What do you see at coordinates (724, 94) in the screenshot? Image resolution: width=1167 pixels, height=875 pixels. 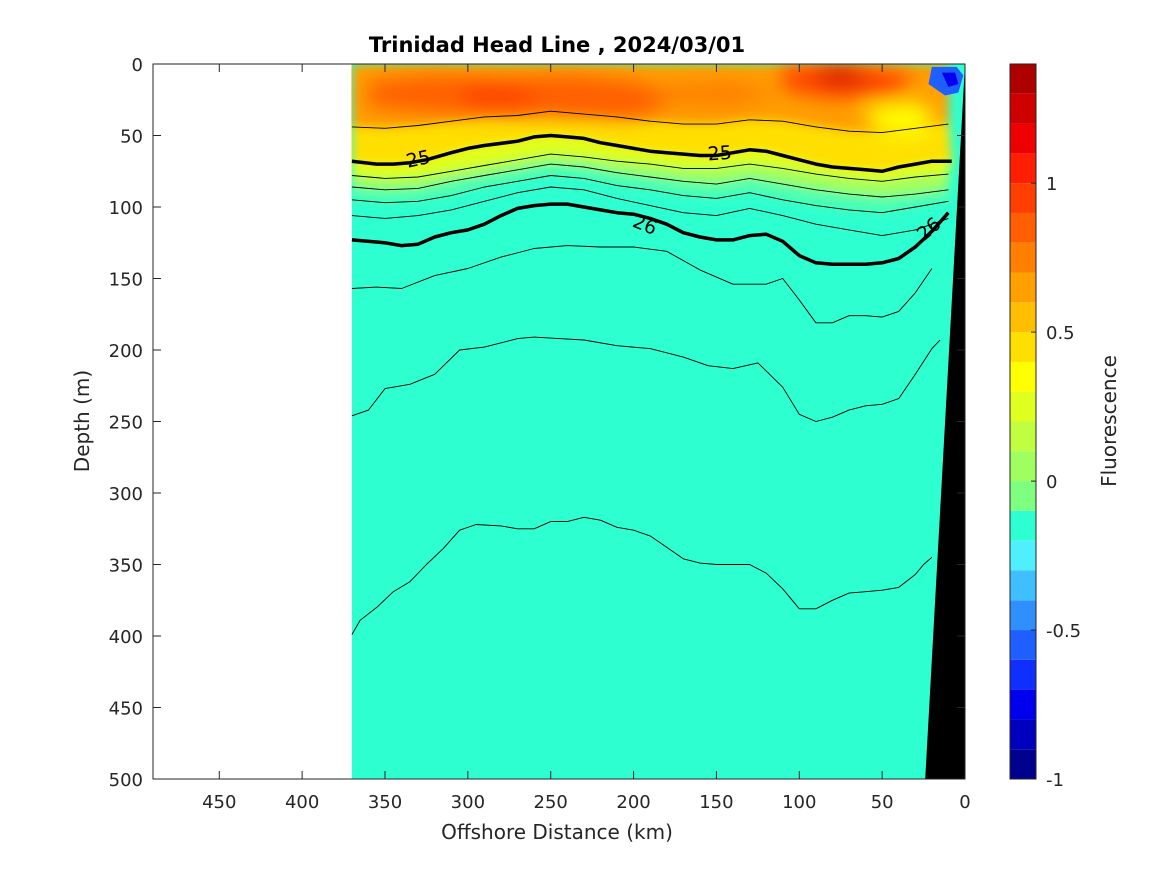 I see `patch-mid` at bounding box center [724, 94].